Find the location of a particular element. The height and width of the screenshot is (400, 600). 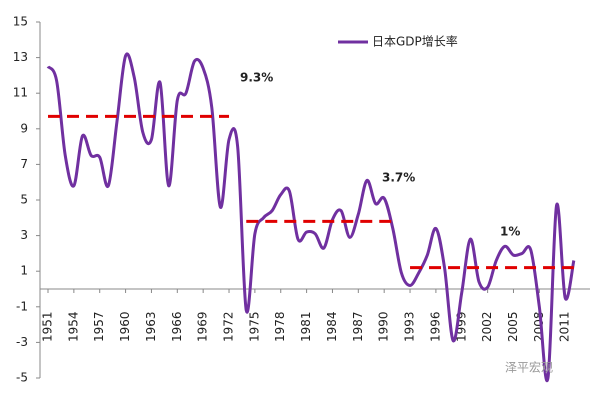

x-tick-label: 1987 is located at coordinates (358, 326).